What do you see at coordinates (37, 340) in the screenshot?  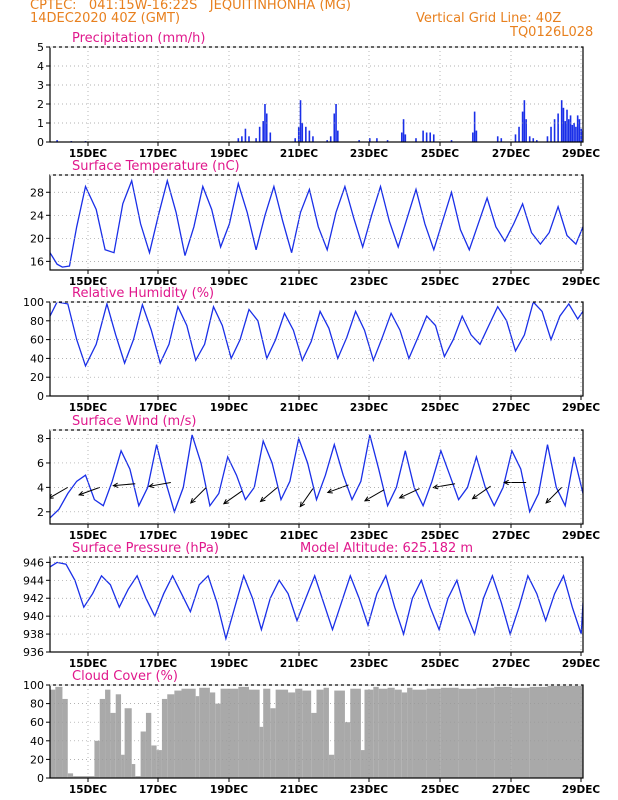 I see `y-tick-label: 60` at bounding box center [37, 340].